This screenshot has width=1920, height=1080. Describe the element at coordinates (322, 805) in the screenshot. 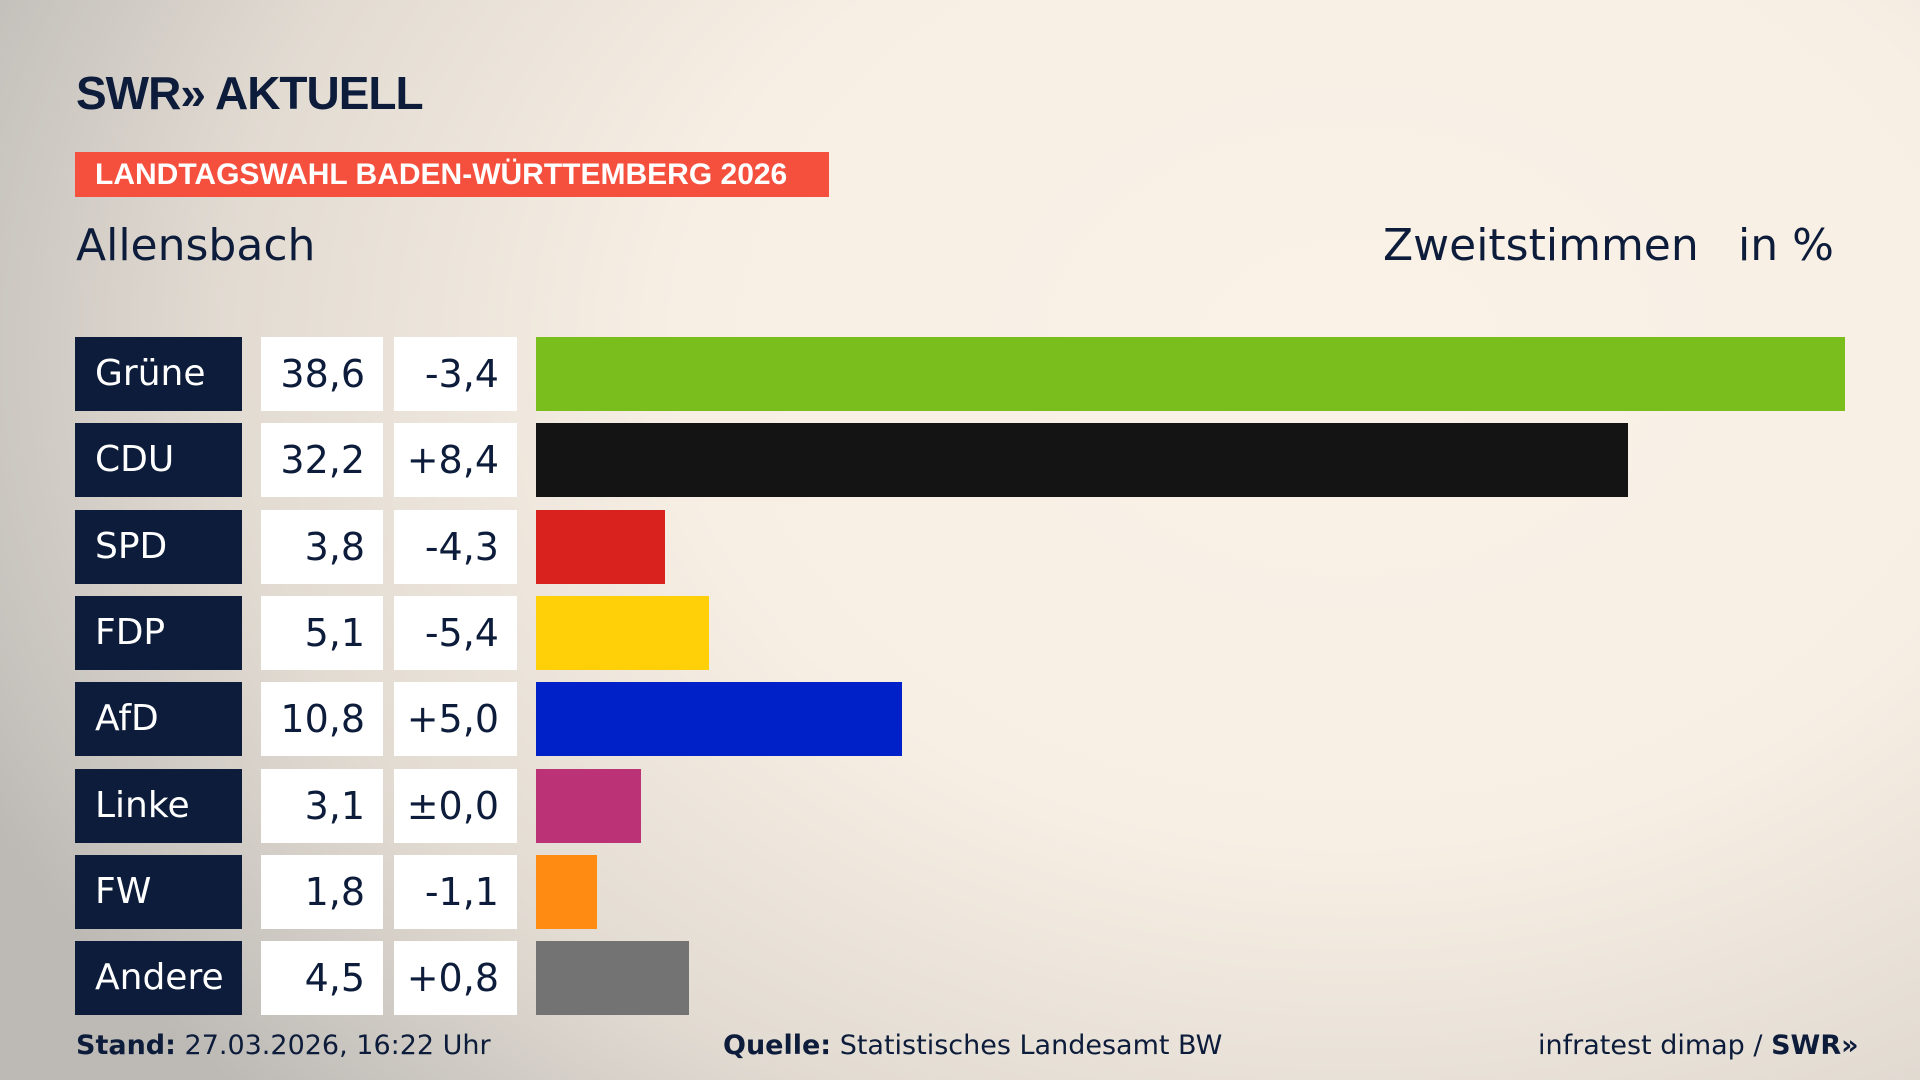

I see `value-label: 3,1` at that location.